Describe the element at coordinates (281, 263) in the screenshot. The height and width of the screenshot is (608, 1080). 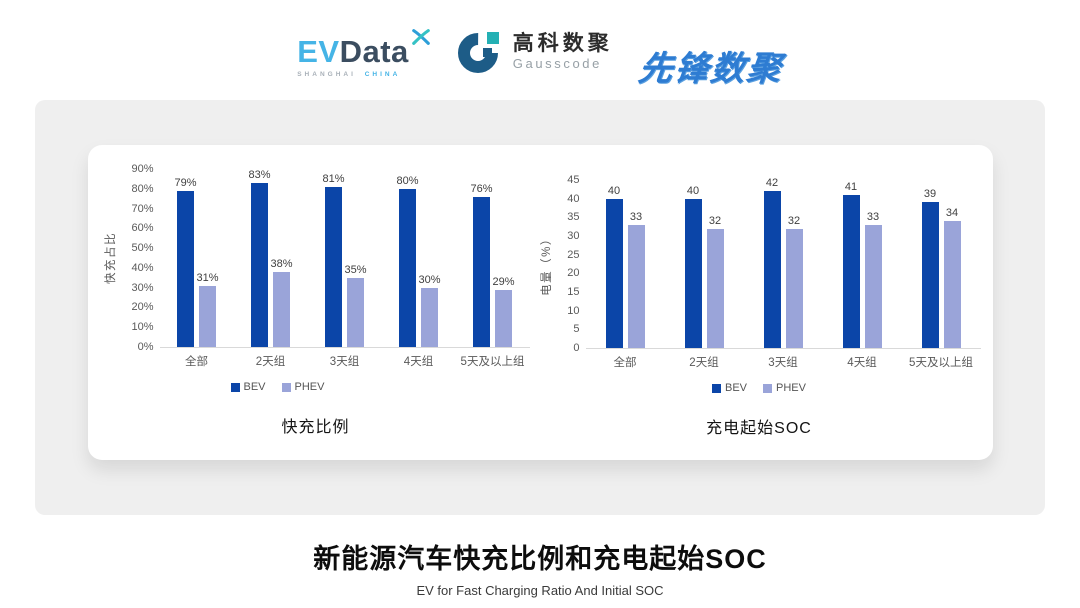
I see `bar-value-label: 38%` at that location.